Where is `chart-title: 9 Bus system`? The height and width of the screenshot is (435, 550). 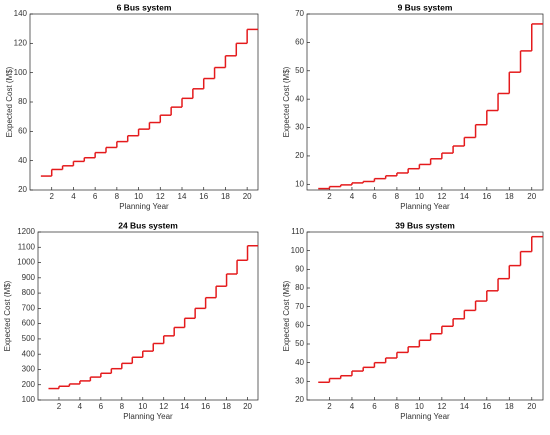 chart-title: 9 Bus system is located at coordinates (425, 7).